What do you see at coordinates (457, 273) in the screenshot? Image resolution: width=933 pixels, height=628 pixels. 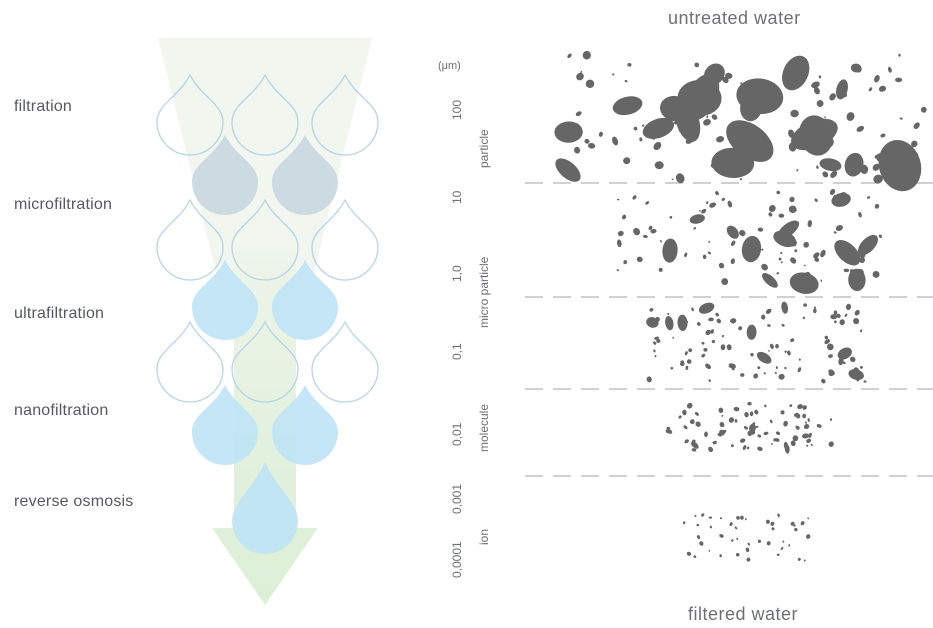 I see `size-tick-1: 1,0` at bounding box center [457, 273].